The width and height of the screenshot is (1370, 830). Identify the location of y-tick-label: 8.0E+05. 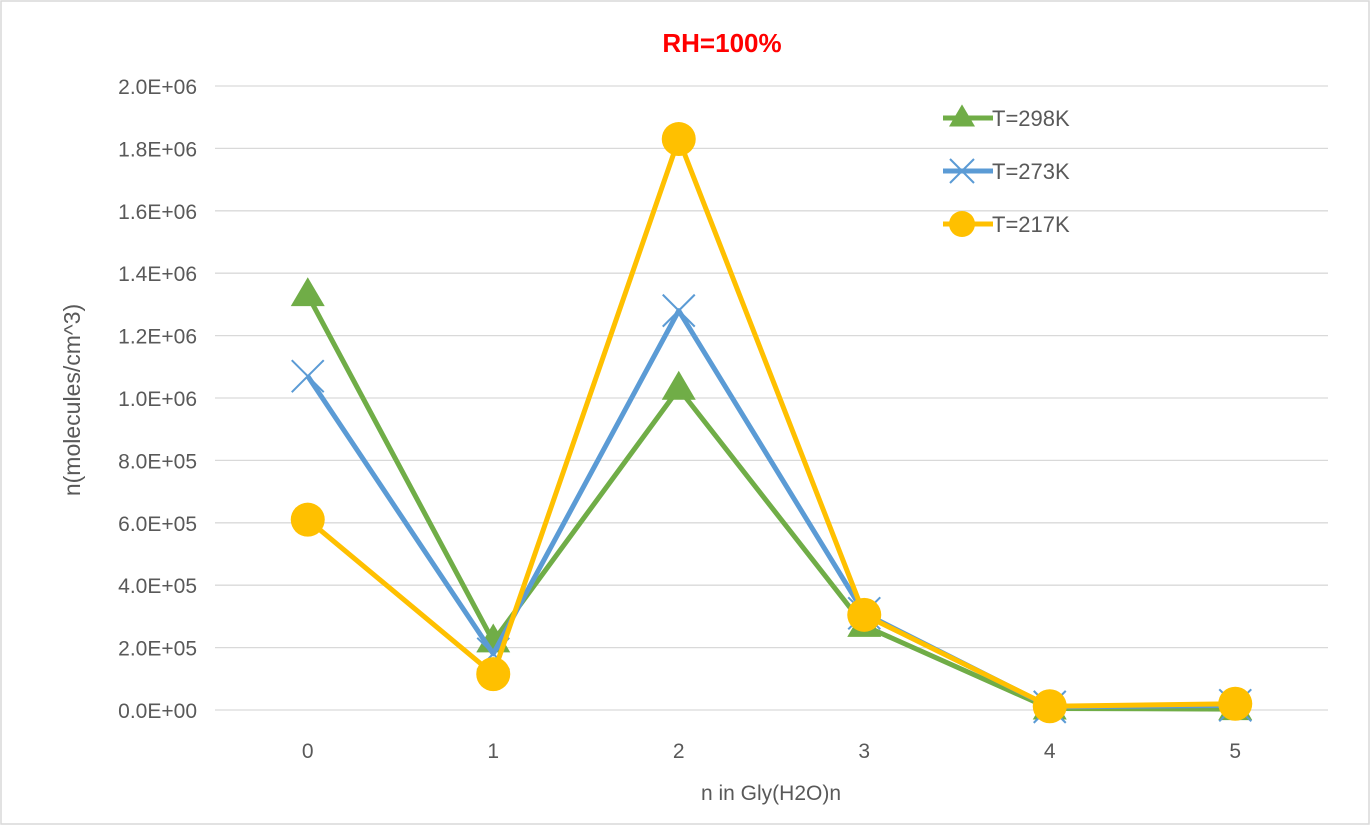
(157, 461).